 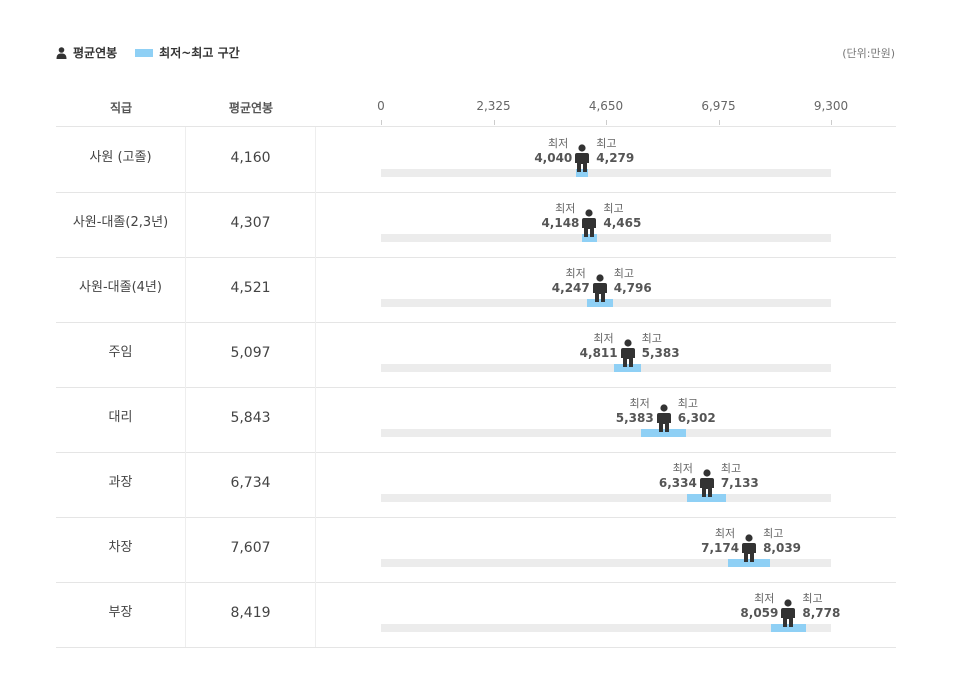 I want to click on avg-salary-cell: 5,843, so click(x=251, y=419).